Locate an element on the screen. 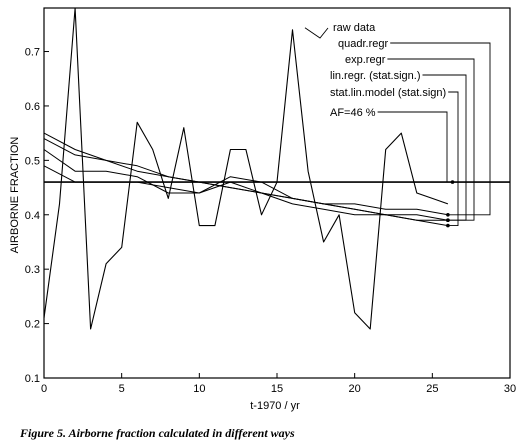 Image resolution: width=524 pixels, height=447 pixels. x-tick-label: 0 is located at coordinates (44, 389).